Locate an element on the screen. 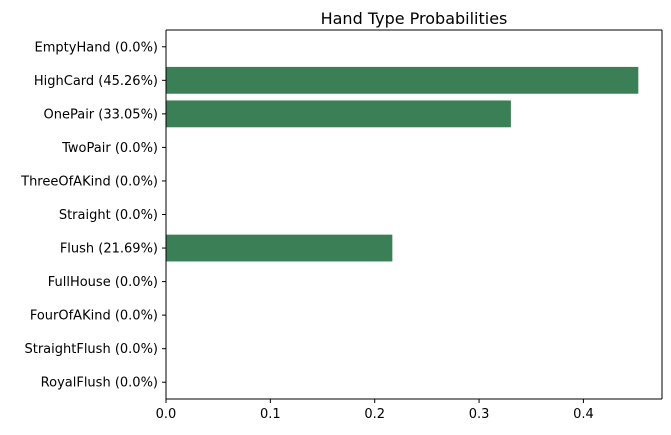 The image size is (671, 435). chart-title: Hand Type Probabilities is located at coordinates (414, 18).